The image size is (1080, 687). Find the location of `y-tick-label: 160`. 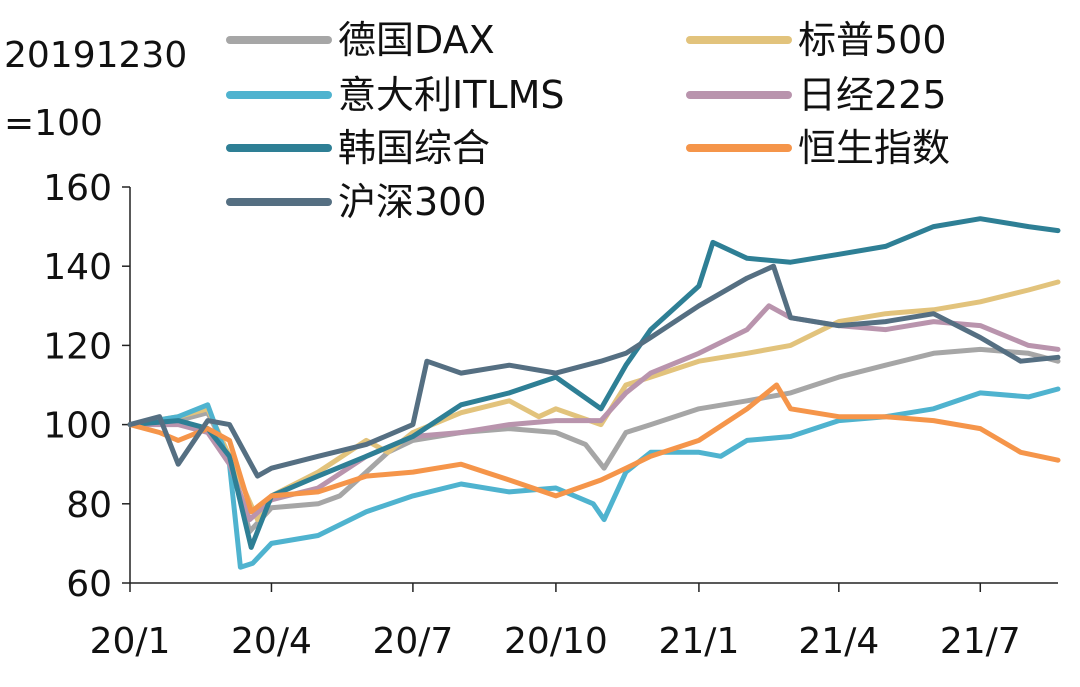

y-tick-label: 160 is located at coordinates (77, 188).